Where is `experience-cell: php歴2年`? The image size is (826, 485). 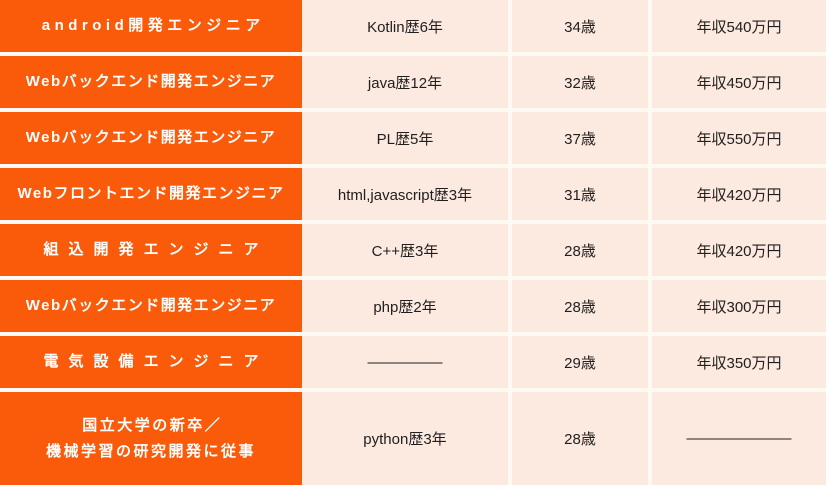 experience-cell: php歴2年 is located at coordinates (405, 306).